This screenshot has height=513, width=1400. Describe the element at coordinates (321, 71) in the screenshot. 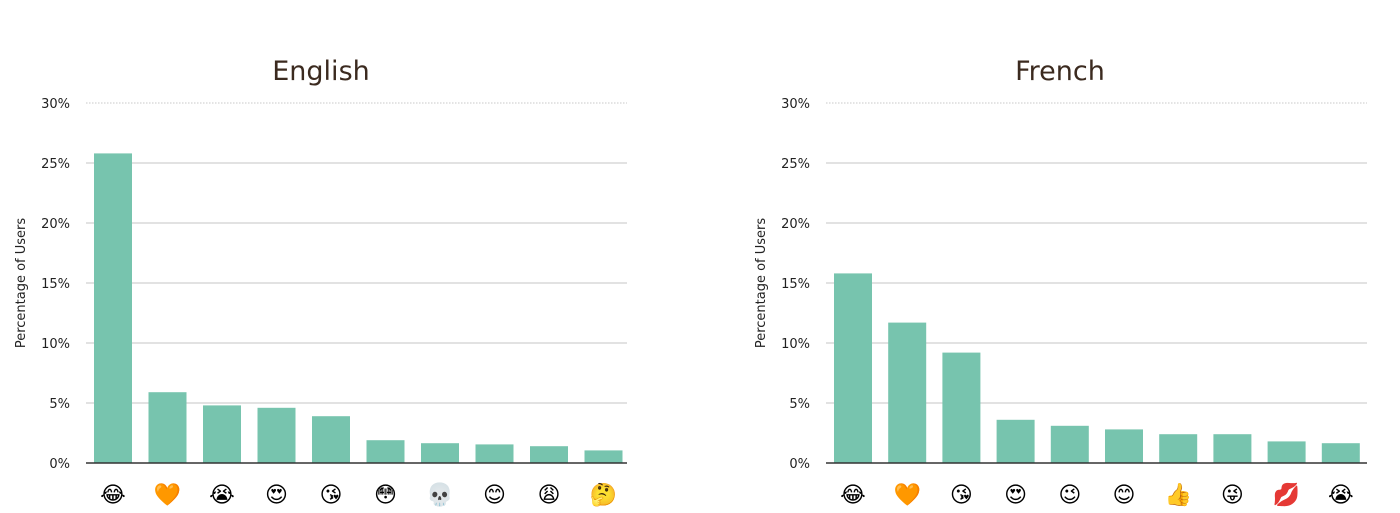

I see `chart-title: English` at that location.